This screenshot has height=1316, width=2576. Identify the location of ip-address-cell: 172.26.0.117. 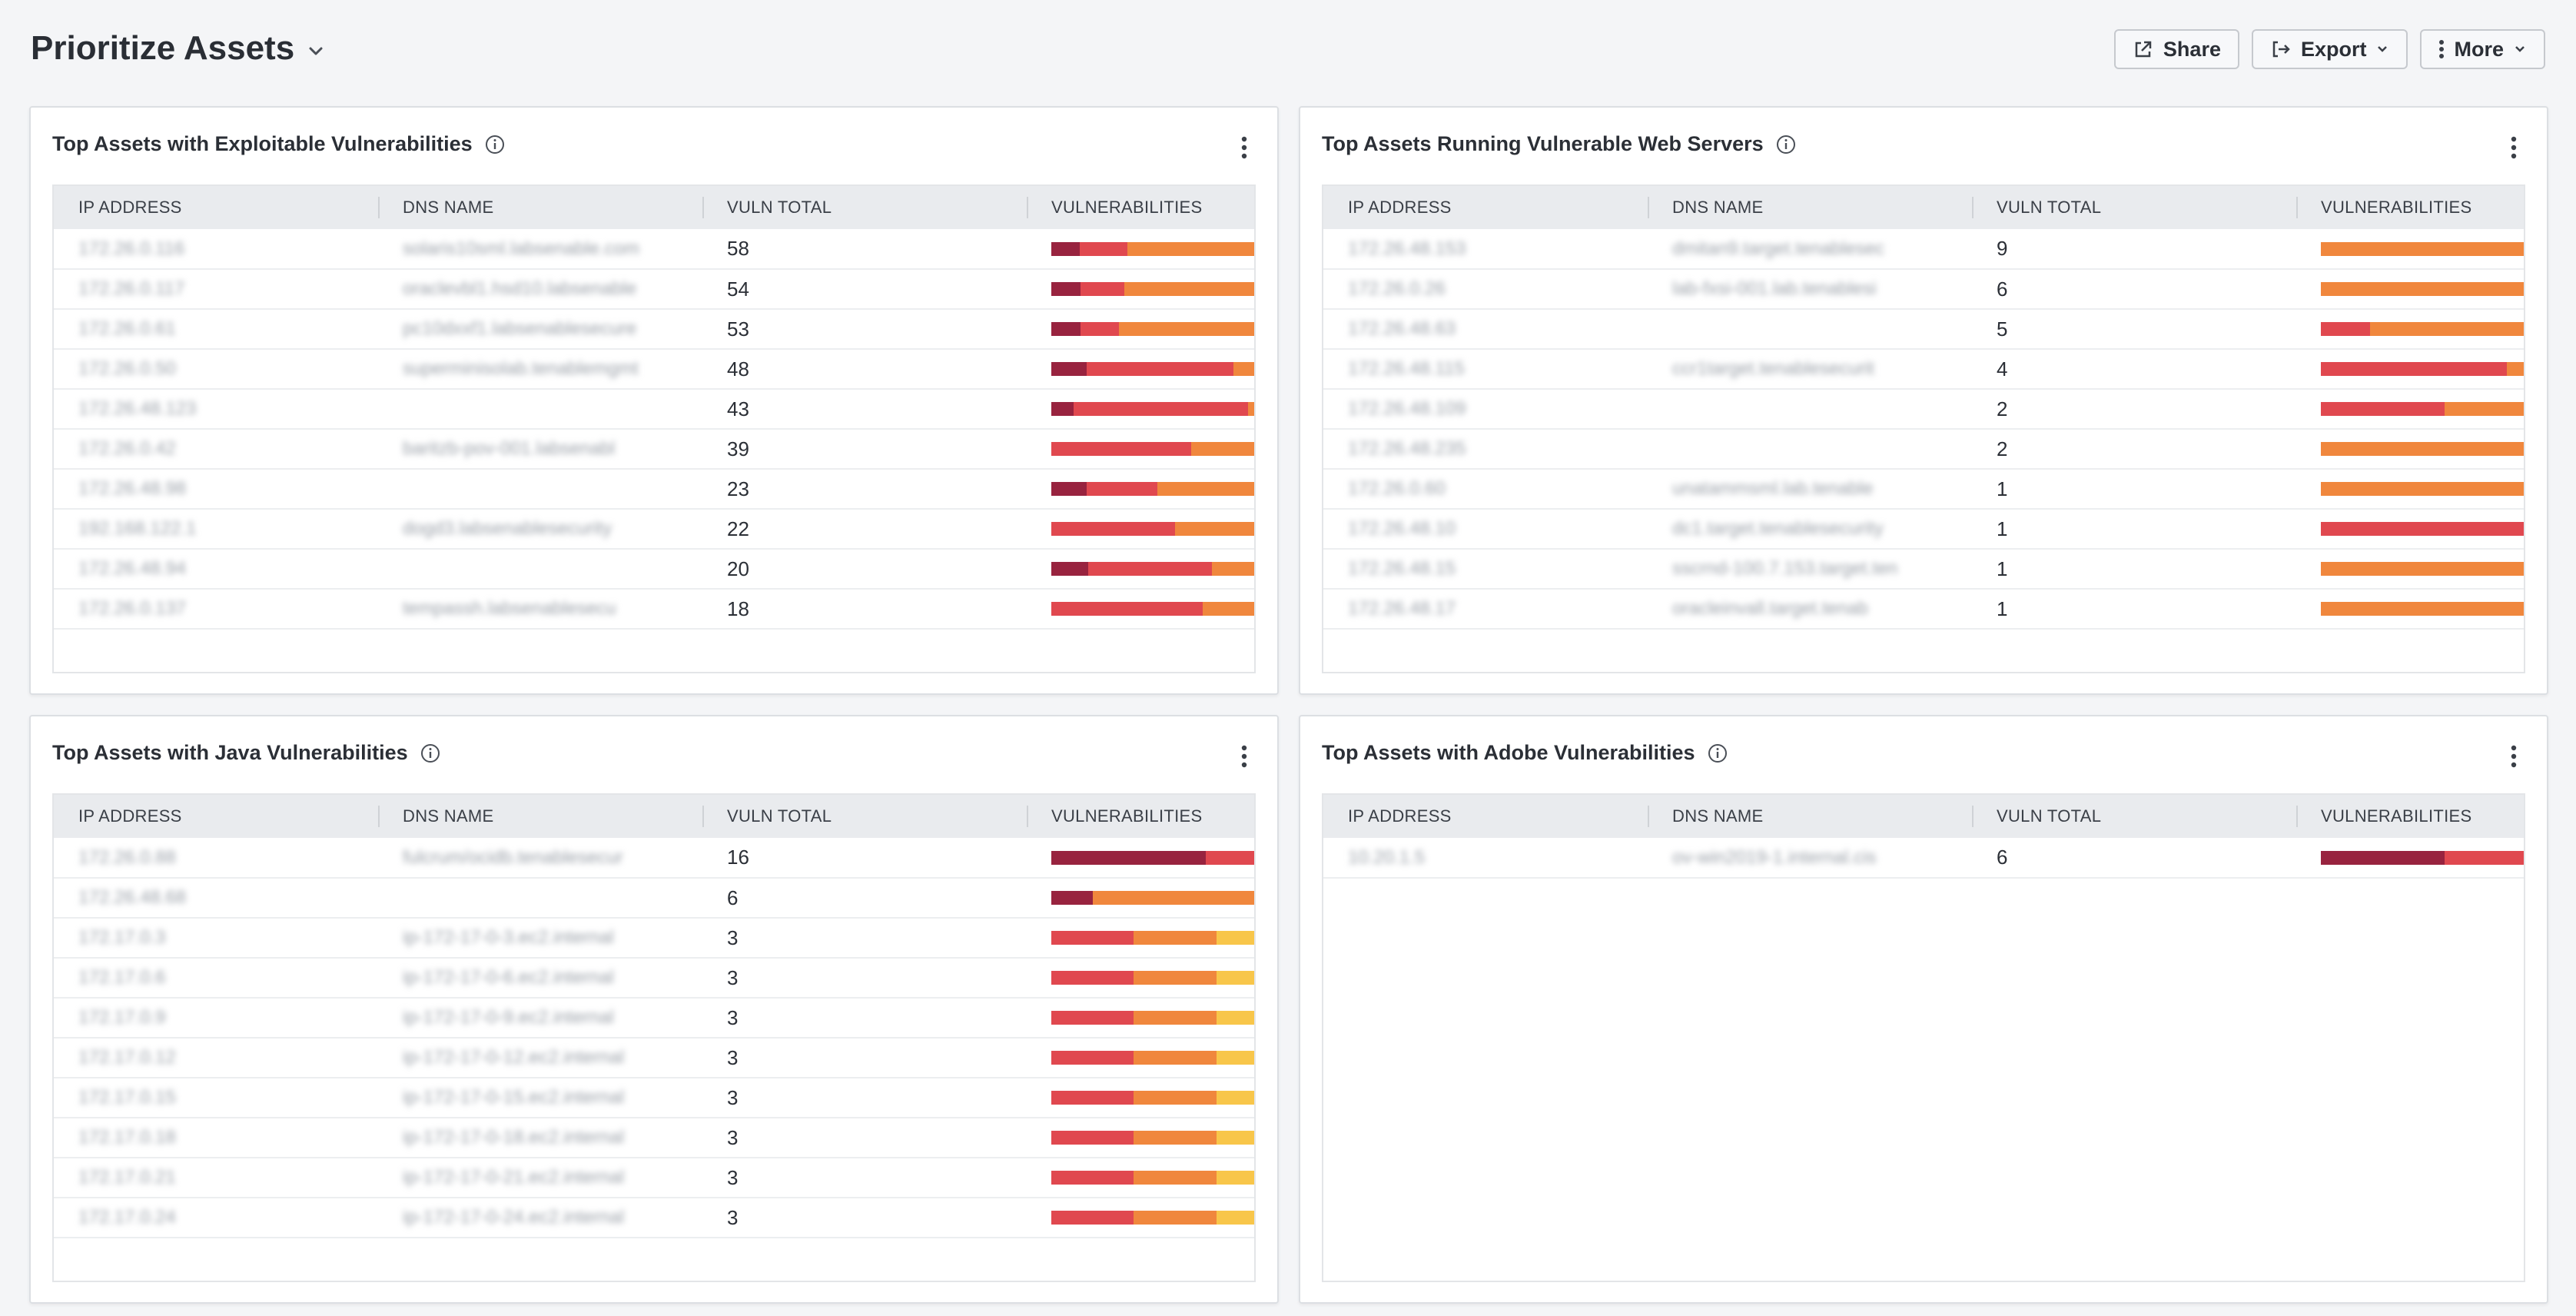
(131, 288).